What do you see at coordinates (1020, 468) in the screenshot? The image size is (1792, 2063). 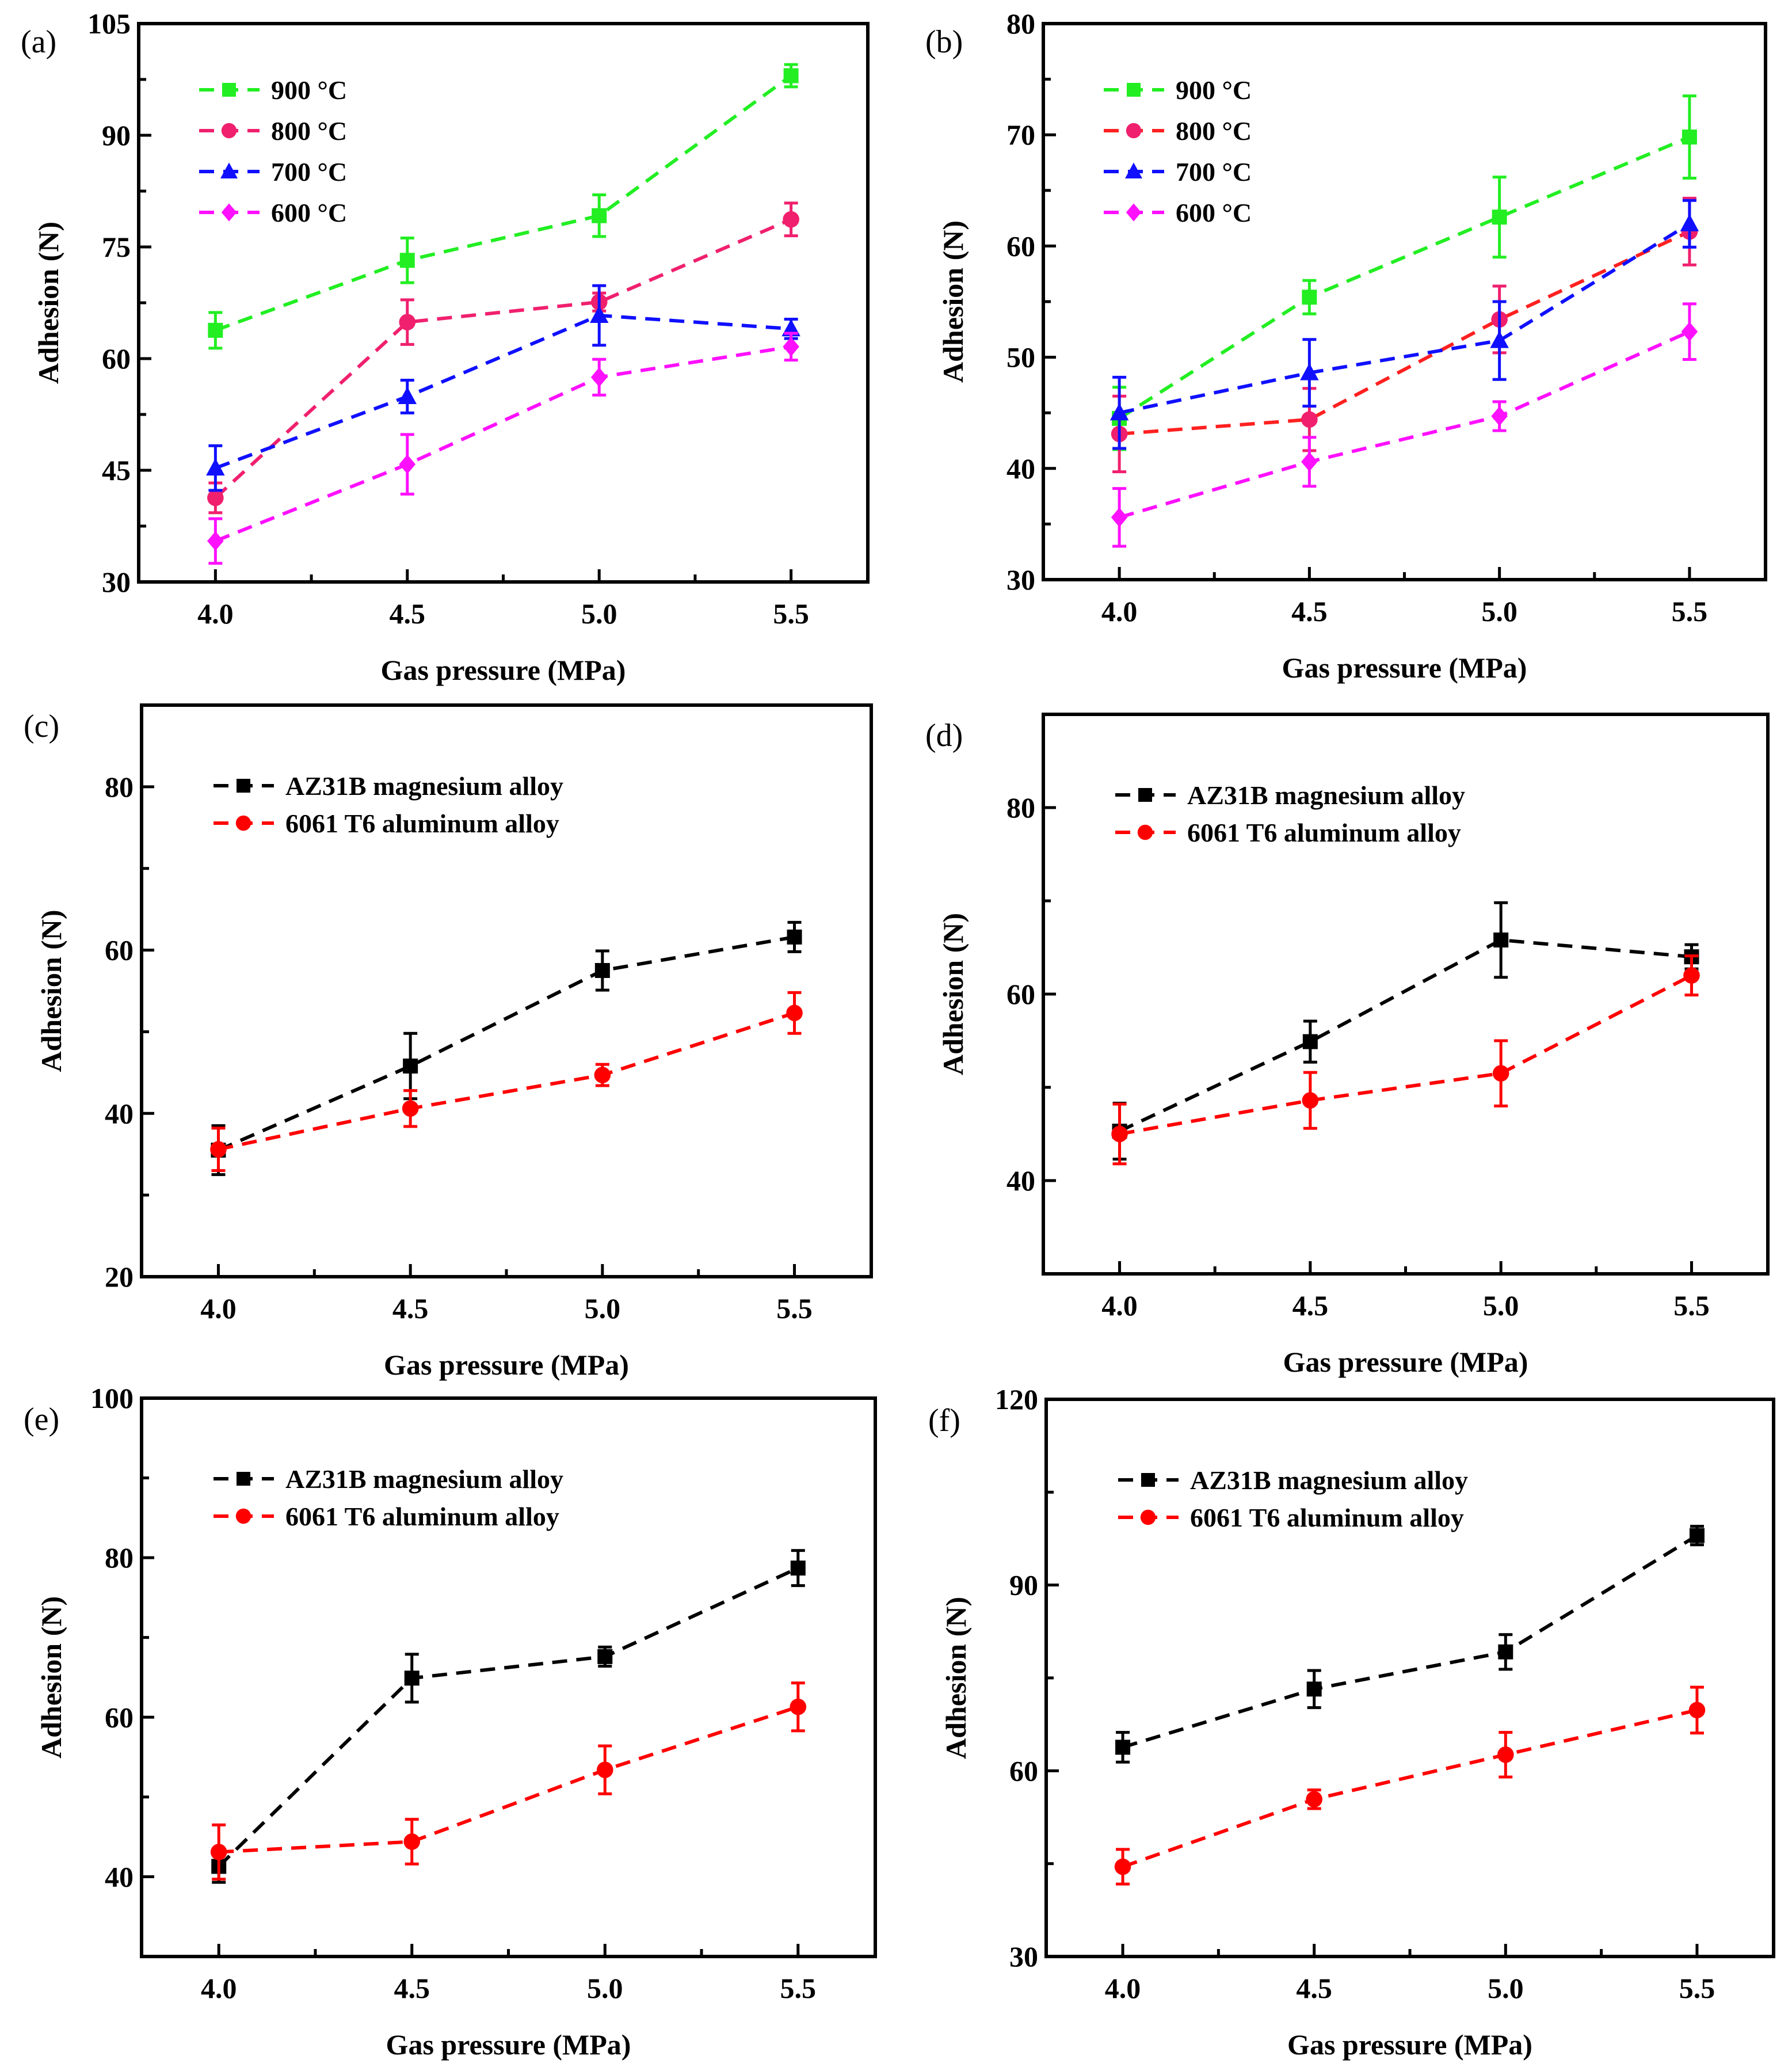 I see `y-tick-label: 40` at bounding box center [1020, 468].